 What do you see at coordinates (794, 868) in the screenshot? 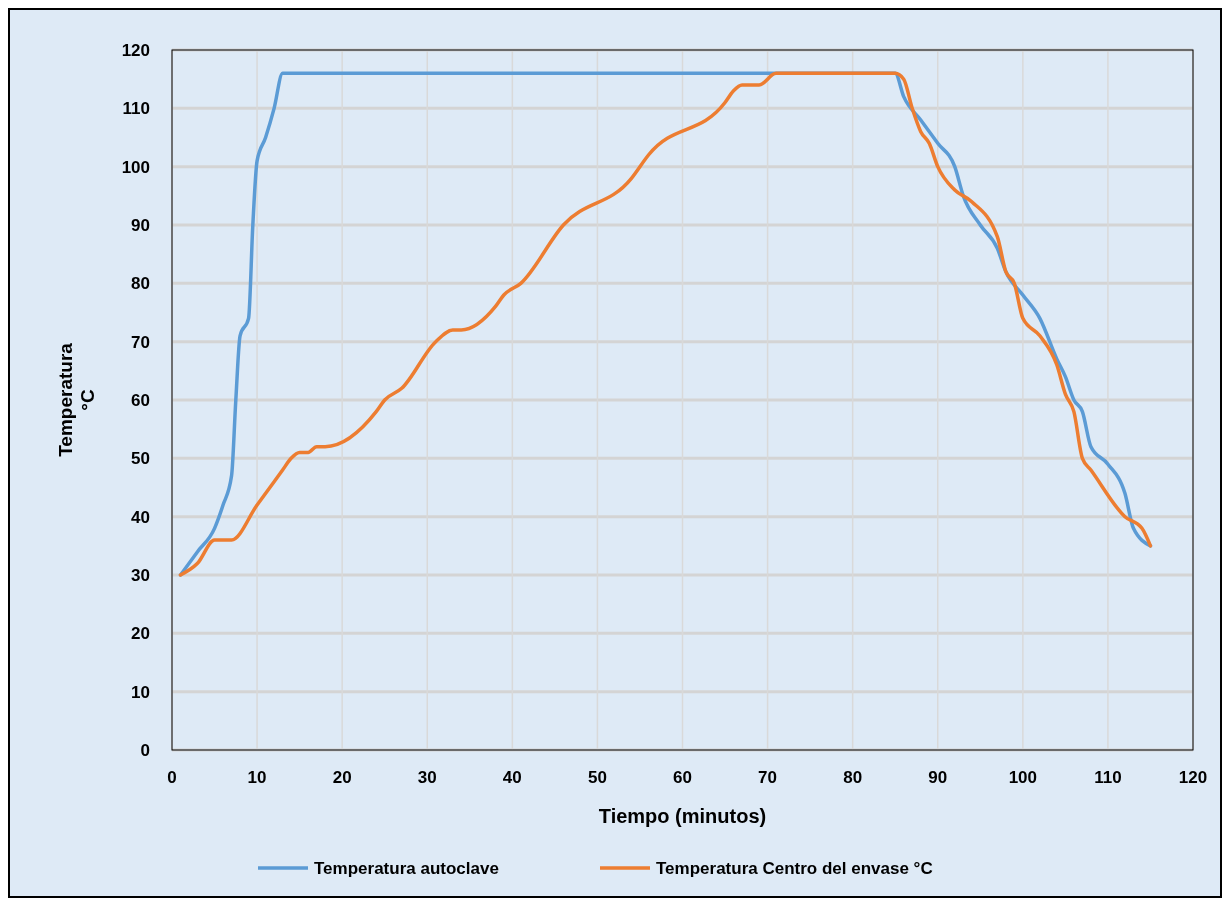
I see `legend-label: Temperatura Centro del envase °C` at bounding box center [794, 868].